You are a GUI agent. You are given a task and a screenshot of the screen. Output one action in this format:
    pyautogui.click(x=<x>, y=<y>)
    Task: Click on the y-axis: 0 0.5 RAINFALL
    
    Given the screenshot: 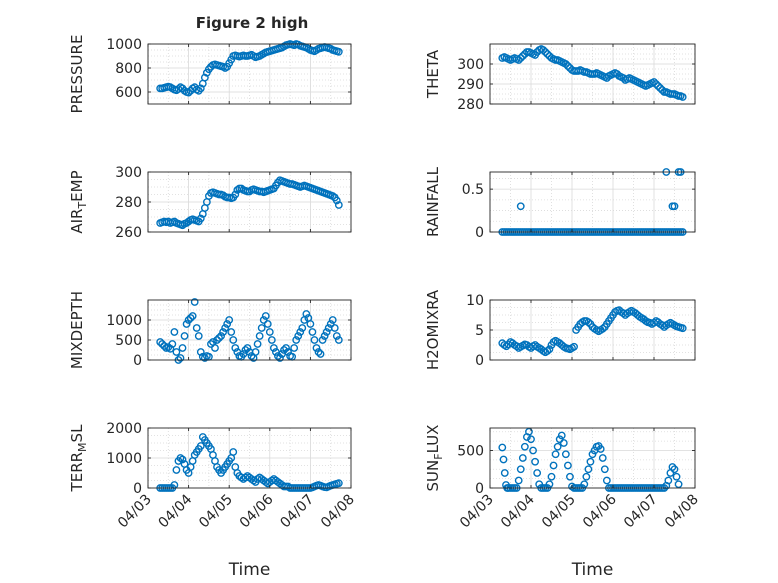 What is the action you would take?
    pyautogui.click(x=559, y=203)
    